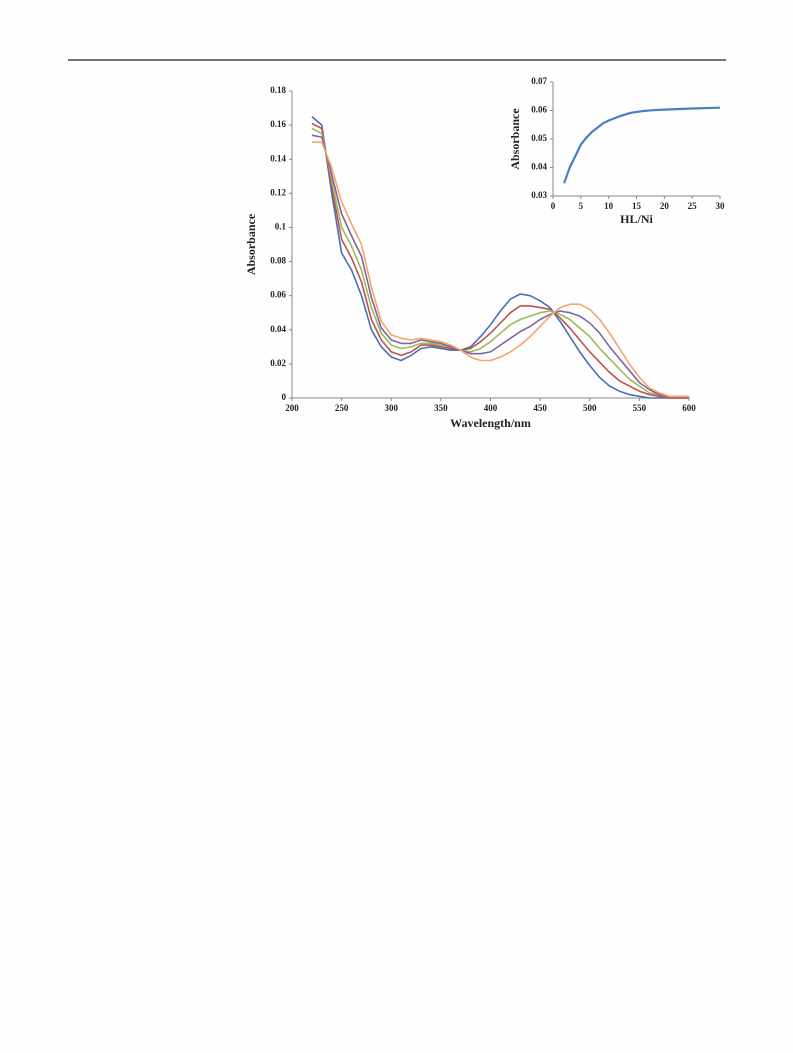 This screenshot has width=793, height=1053. Describe the element at coordinates (665, 206) in the screenshot. I see `x-tick-label: 20` at that location.